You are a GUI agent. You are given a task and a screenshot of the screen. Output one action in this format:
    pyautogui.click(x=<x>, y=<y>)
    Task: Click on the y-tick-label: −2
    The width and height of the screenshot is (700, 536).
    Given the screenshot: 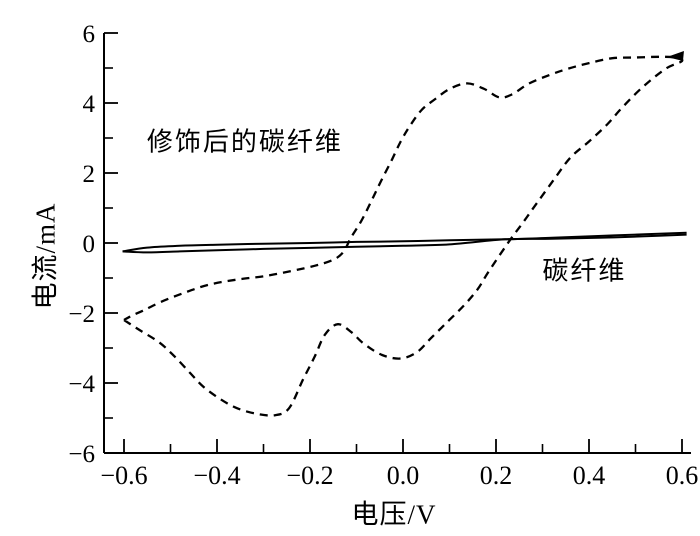 What is the action you would take?
    pyautogui.click(x=81, y=314)
    